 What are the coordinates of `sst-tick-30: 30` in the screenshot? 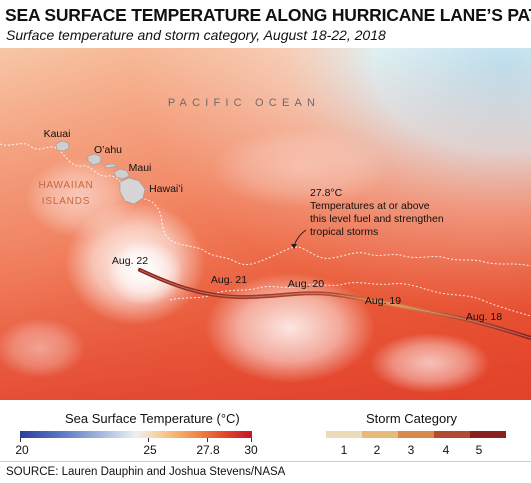 It's located at (251, 450).